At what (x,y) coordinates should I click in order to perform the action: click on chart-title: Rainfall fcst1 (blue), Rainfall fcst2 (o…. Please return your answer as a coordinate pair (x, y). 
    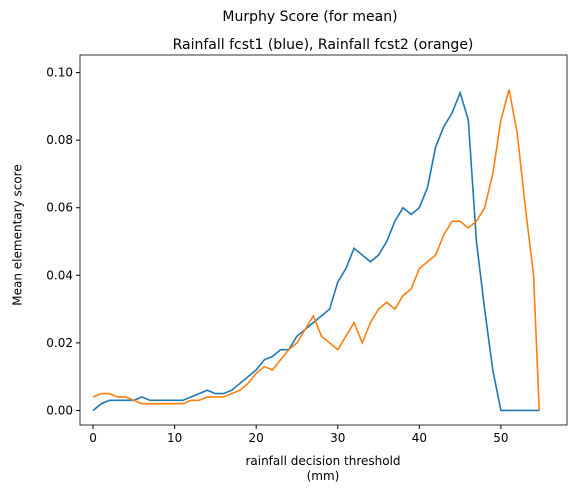
    Looking at the image, I should click on (323, 45).